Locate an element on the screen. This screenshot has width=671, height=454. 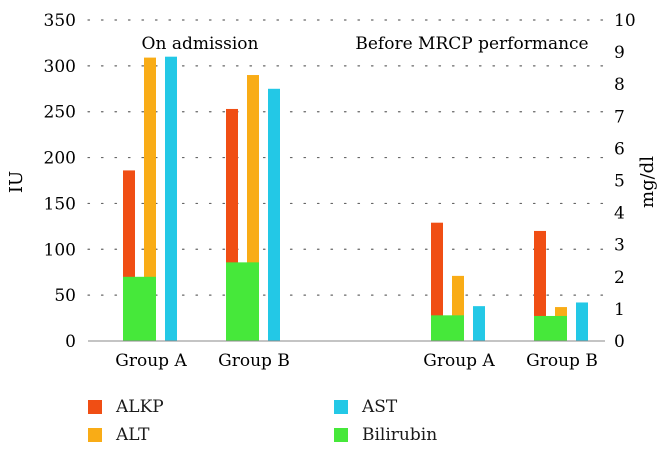
legend-item-alt: ALT is located at coordinates (119, 435).